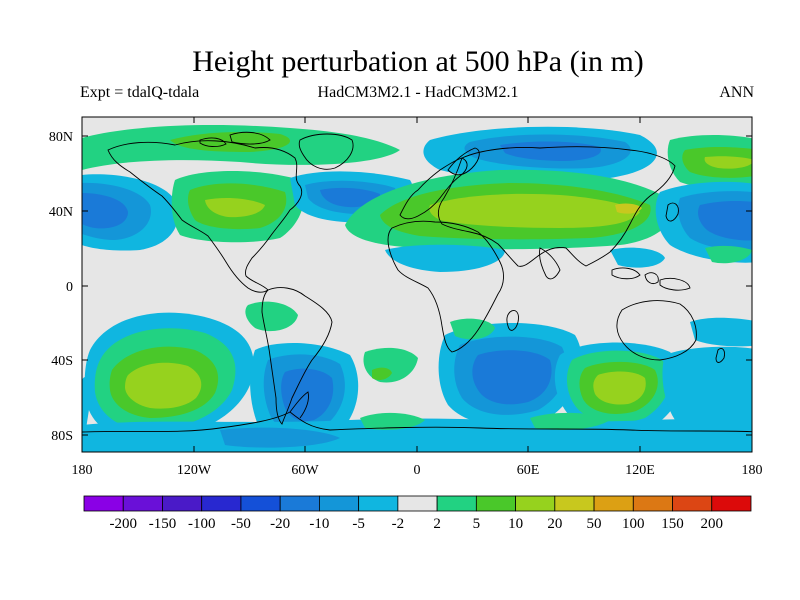  Describe the element at coordinates (62, 436) in the screenshot. I see `lat-label: 80S` at that location.